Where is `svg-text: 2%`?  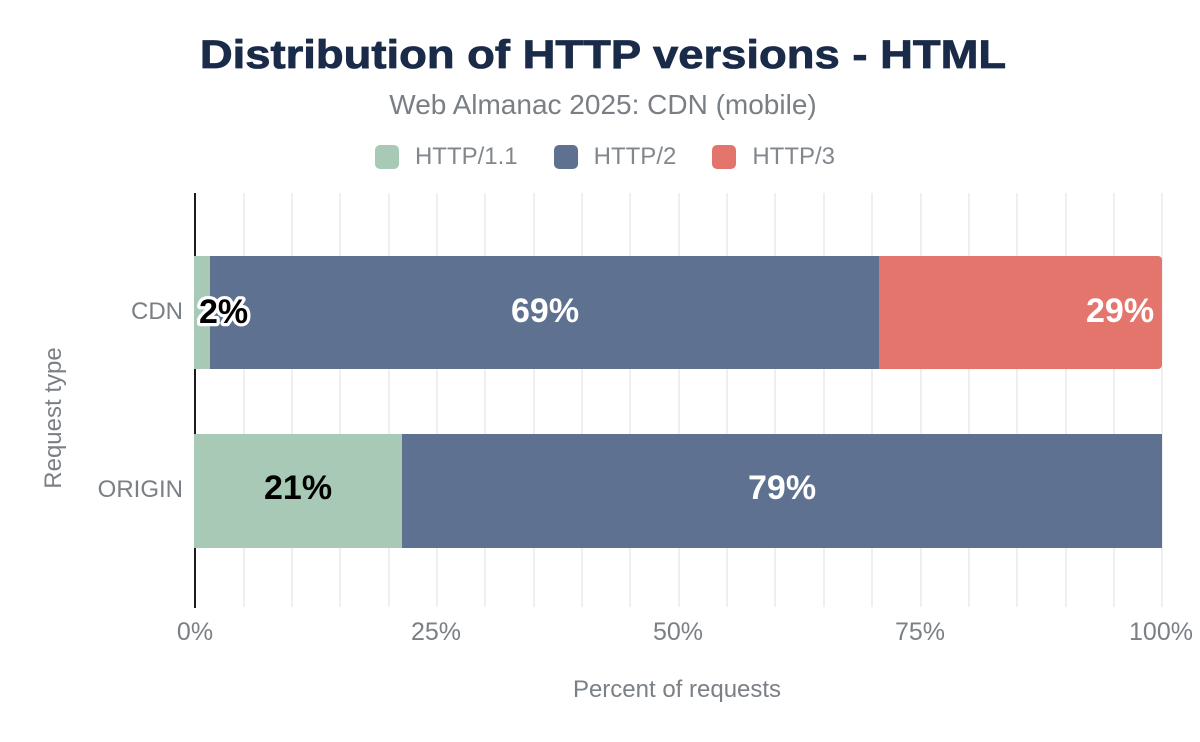 svg-text: 2% is located at coordinates (223, 312).